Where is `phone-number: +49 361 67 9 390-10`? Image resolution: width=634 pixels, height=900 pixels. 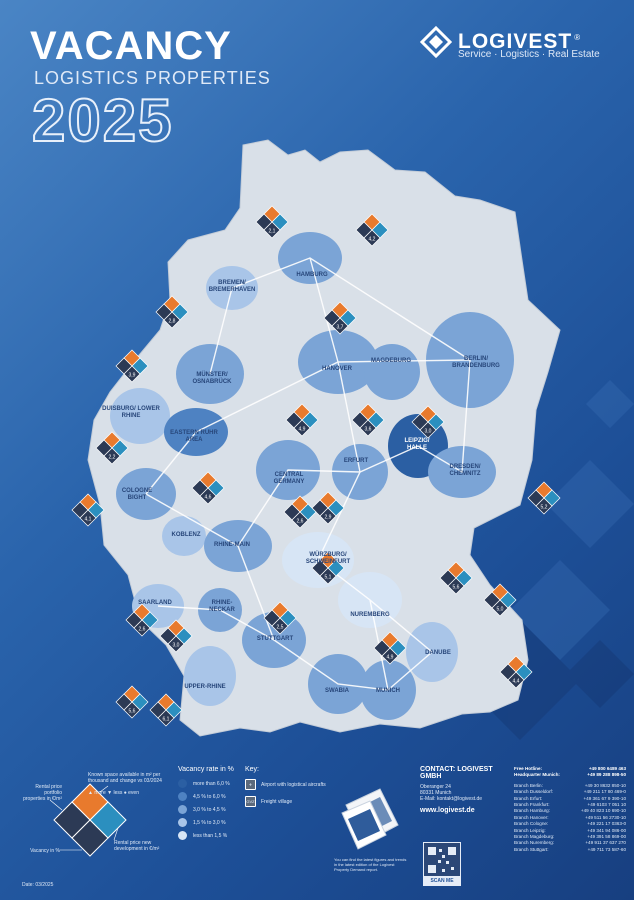 phone-number: +49 361 67 9 390-10 is located at coordinates (604, 798).